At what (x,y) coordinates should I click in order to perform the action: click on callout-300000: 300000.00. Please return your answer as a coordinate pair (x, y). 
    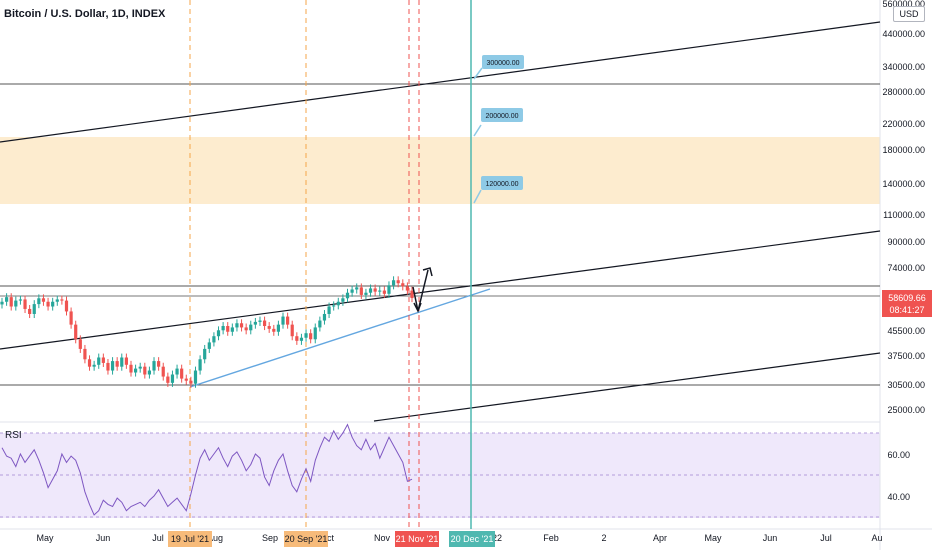
    Looking at the image, I should click on (498, 67).